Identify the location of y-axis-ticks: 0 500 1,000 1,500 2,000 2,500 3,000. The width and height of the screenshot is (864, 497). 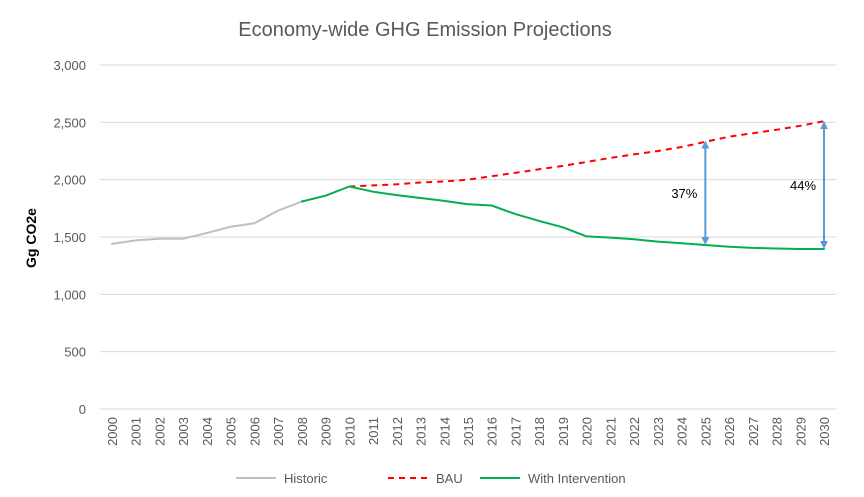
(69, 237).